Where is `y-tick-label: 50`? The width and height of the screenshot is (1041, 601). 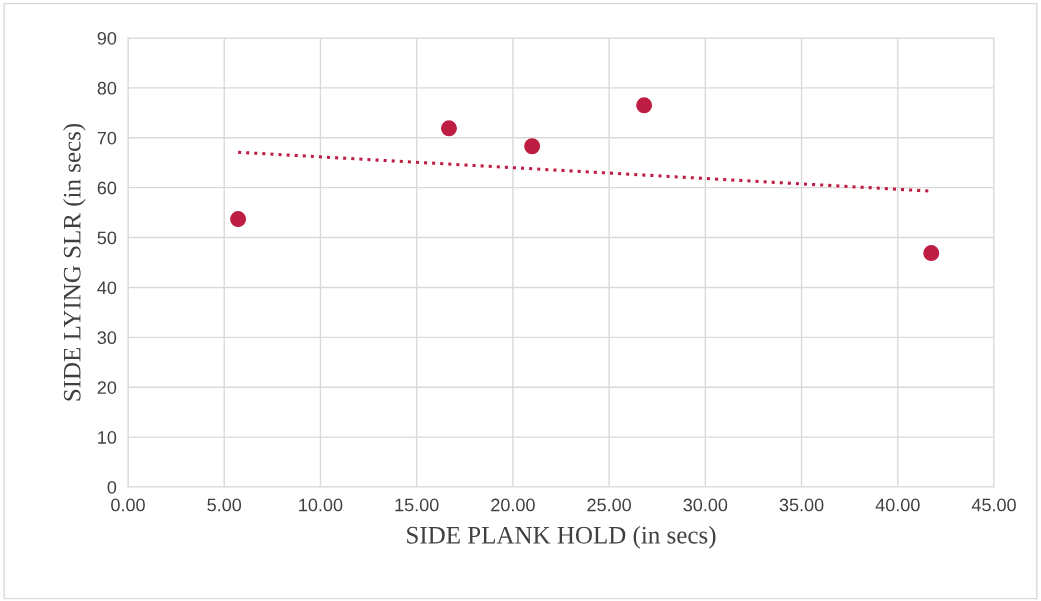
y-tick-label: 50 is located at coordinates (107, 238).